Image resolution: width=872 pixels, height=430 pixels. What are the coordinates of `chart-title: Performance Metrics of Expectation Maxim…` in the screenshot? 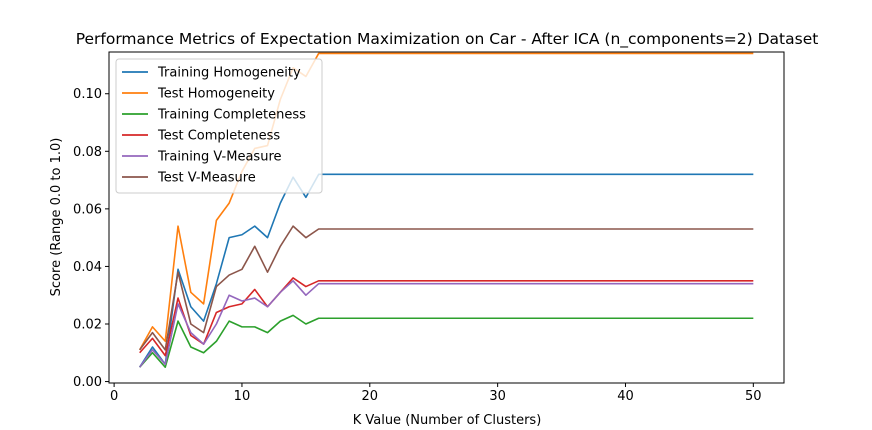 It's located at (447, 39).